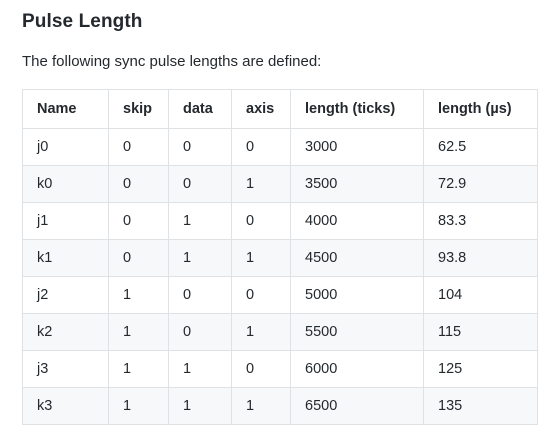  What do you see at coordinates (65, 109) in the screenshot?
I see `column-header-name: Name` at bounding box center [65, 109].